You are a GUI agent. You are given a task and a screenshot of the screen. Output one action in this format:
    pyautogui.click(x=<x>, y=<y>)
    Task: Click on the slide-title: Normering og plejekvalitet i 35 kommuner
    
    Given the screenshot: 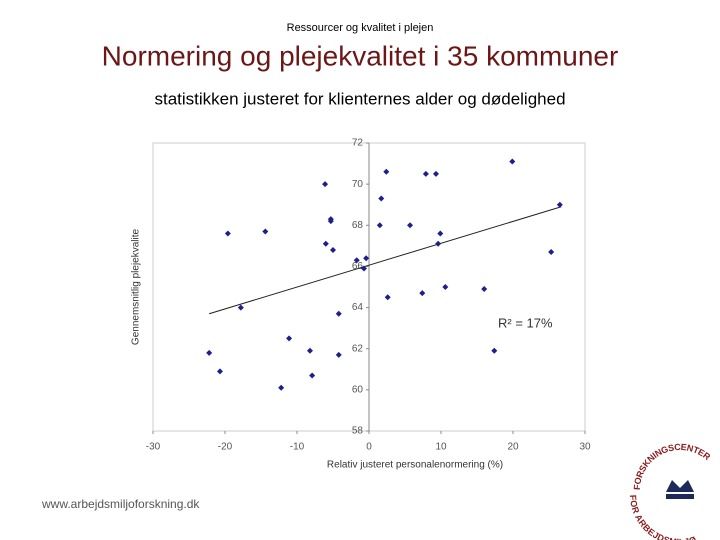 What is the action you would take?
    pyautogui.click(x=360, y=55)
    